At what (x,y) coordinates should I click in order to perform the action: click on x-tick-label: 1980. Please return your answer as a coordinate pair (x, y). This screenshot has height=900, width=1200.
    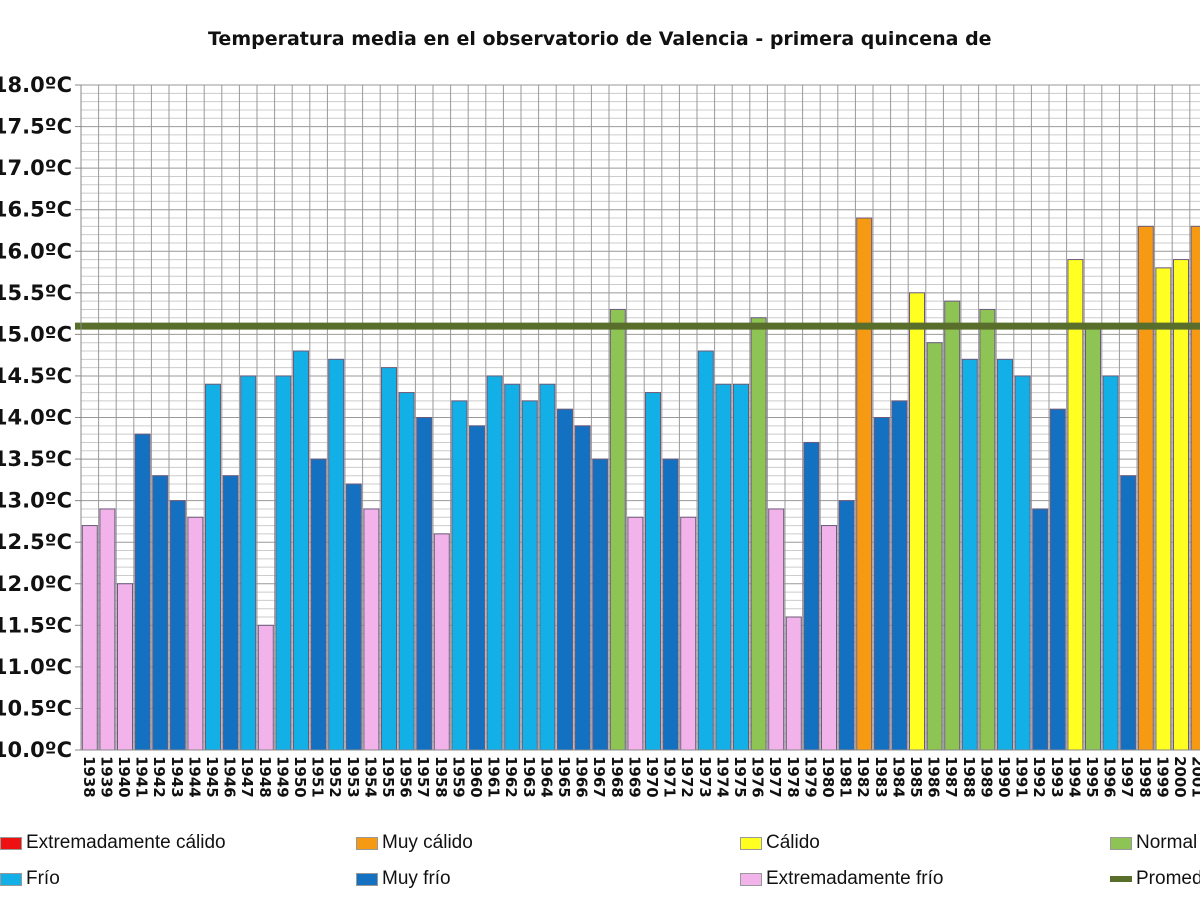
    Looking at the image, I should click on (828, 777).